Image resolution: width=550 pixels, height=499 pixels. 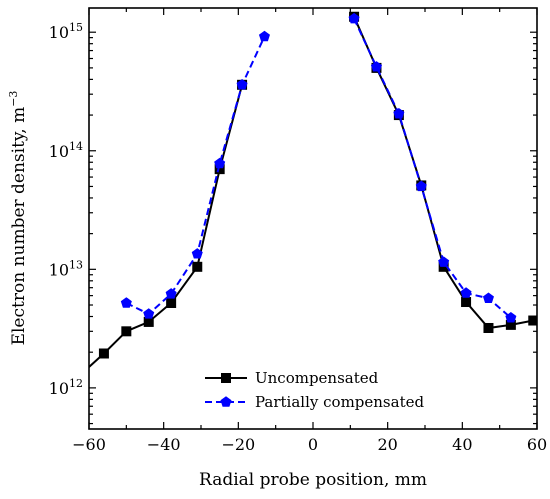 What do you see at coordinates (195, 176) in the screenshot?
I see `series-line` at bounding box center [195, 176].